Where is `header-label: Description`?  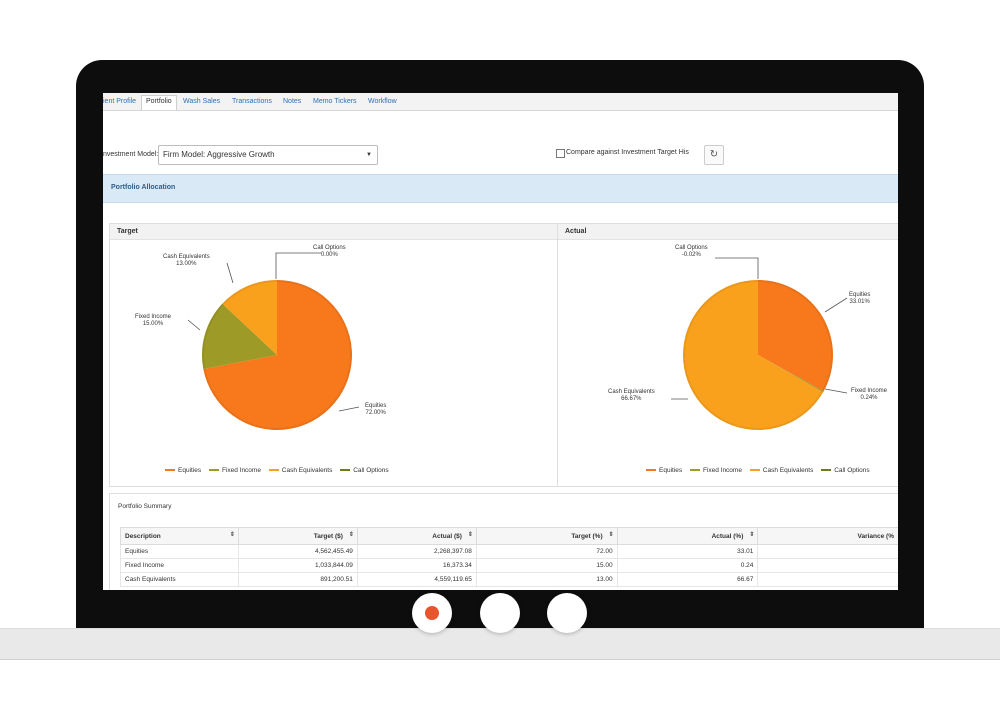 header-label: Description is located at coordinates (143, 536).